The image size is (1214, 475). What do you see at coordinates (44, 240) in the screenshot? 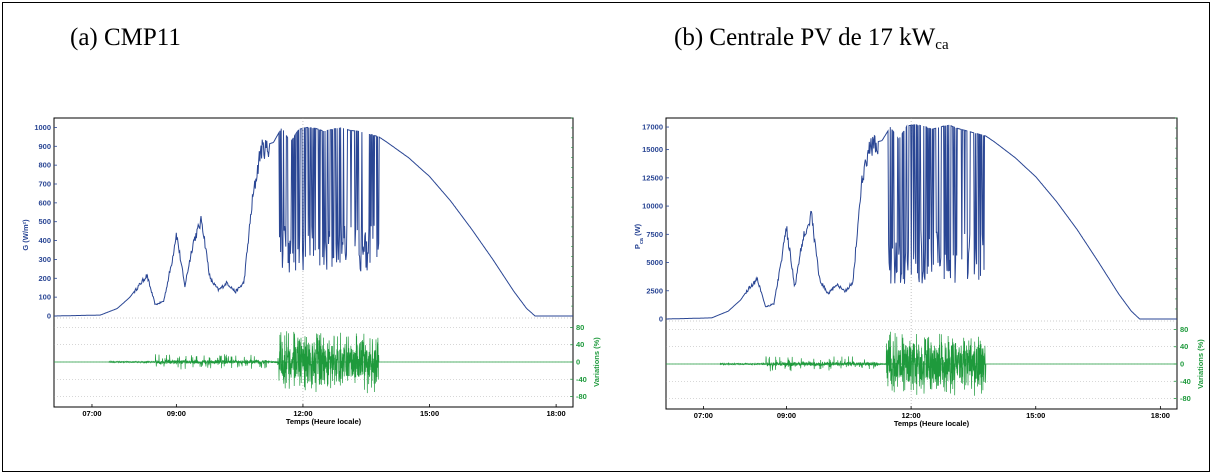
I see `y-tick-label: 400` at bounding box center [44, 240].